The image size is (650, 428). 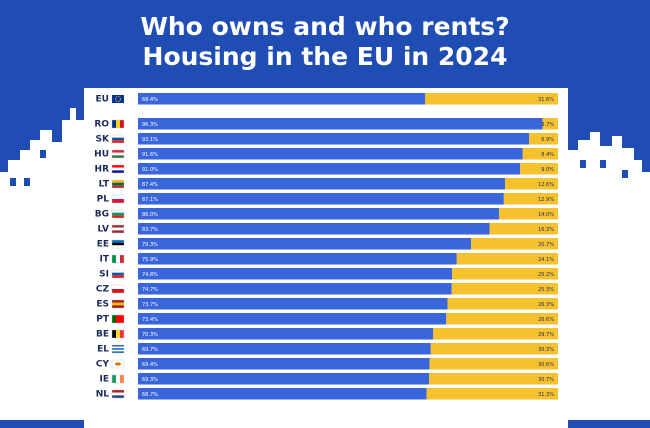 What do you see at coordinates (494, 349) in the screenshot?
I see `bar-tenants-el` at bounding box center [494, 349].